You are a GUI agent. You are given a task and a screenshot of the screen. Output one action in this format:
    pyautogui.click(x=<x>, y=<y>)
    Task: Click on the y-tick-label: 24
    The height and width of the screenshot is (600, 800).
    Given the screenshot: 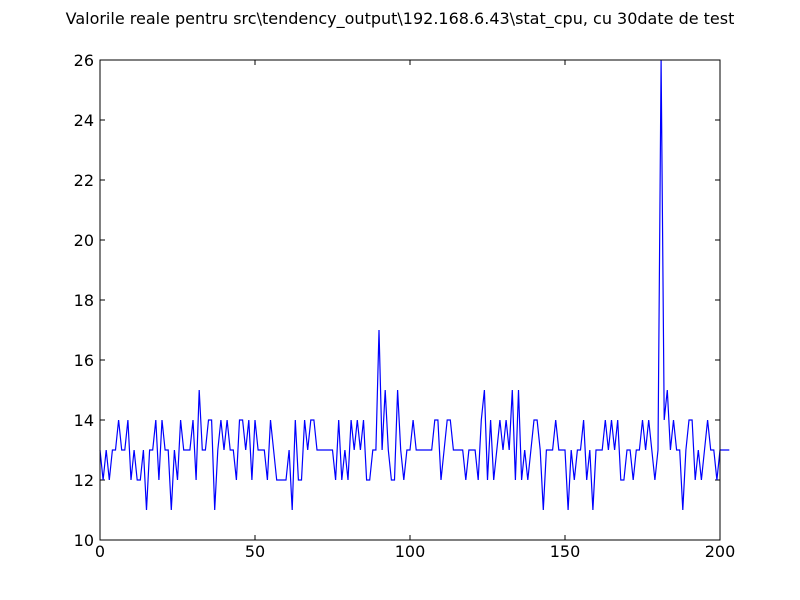 What is the action you would take?
    pyautogui.click(x=84, y=120)
    